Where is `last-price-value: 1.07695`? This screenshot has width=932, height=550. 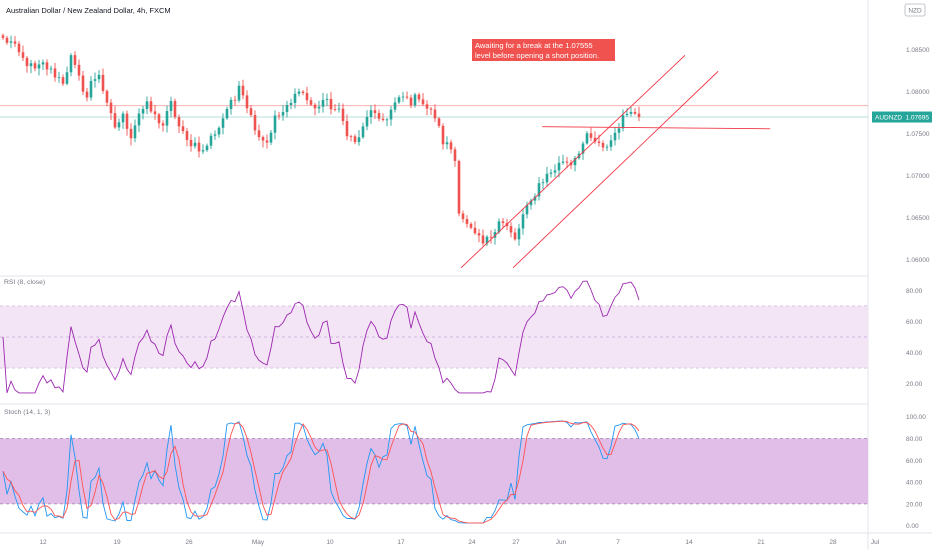
last-price-value: 1.07695 is located at coordinates (918, 118).